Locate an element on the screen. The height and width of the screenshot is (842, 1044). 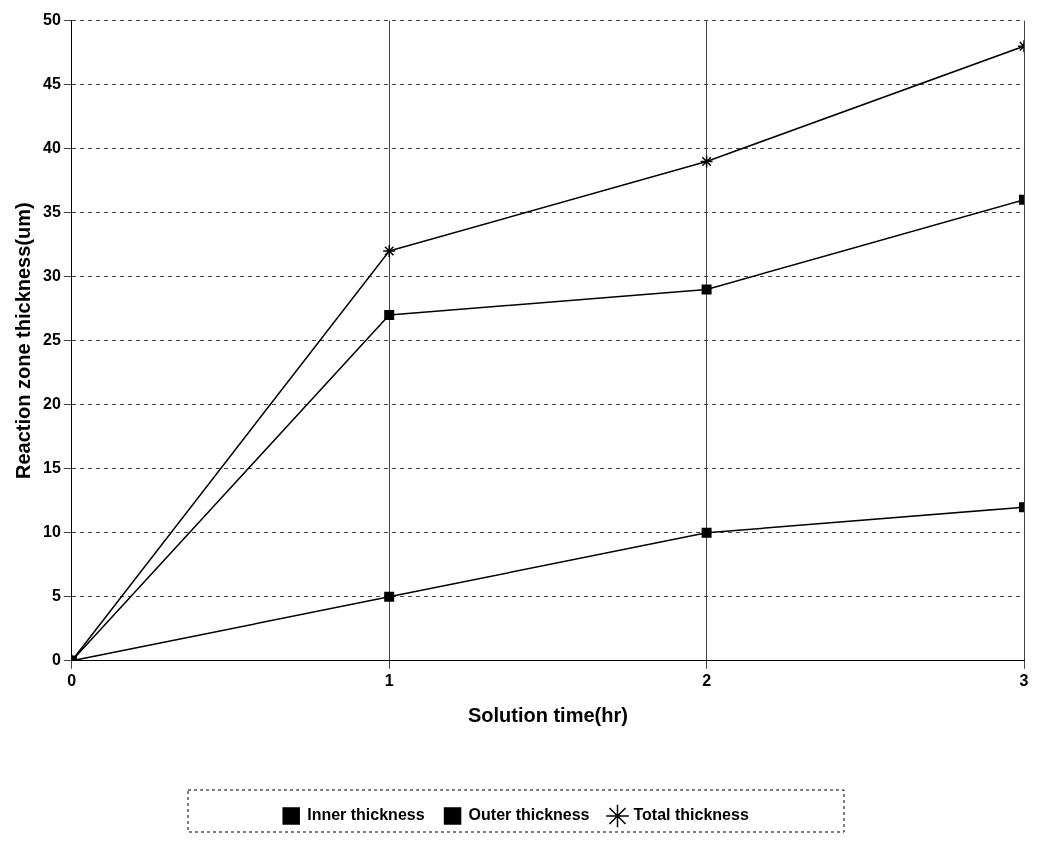
legend-label: Total thickness is located at coordinates (691, 815).